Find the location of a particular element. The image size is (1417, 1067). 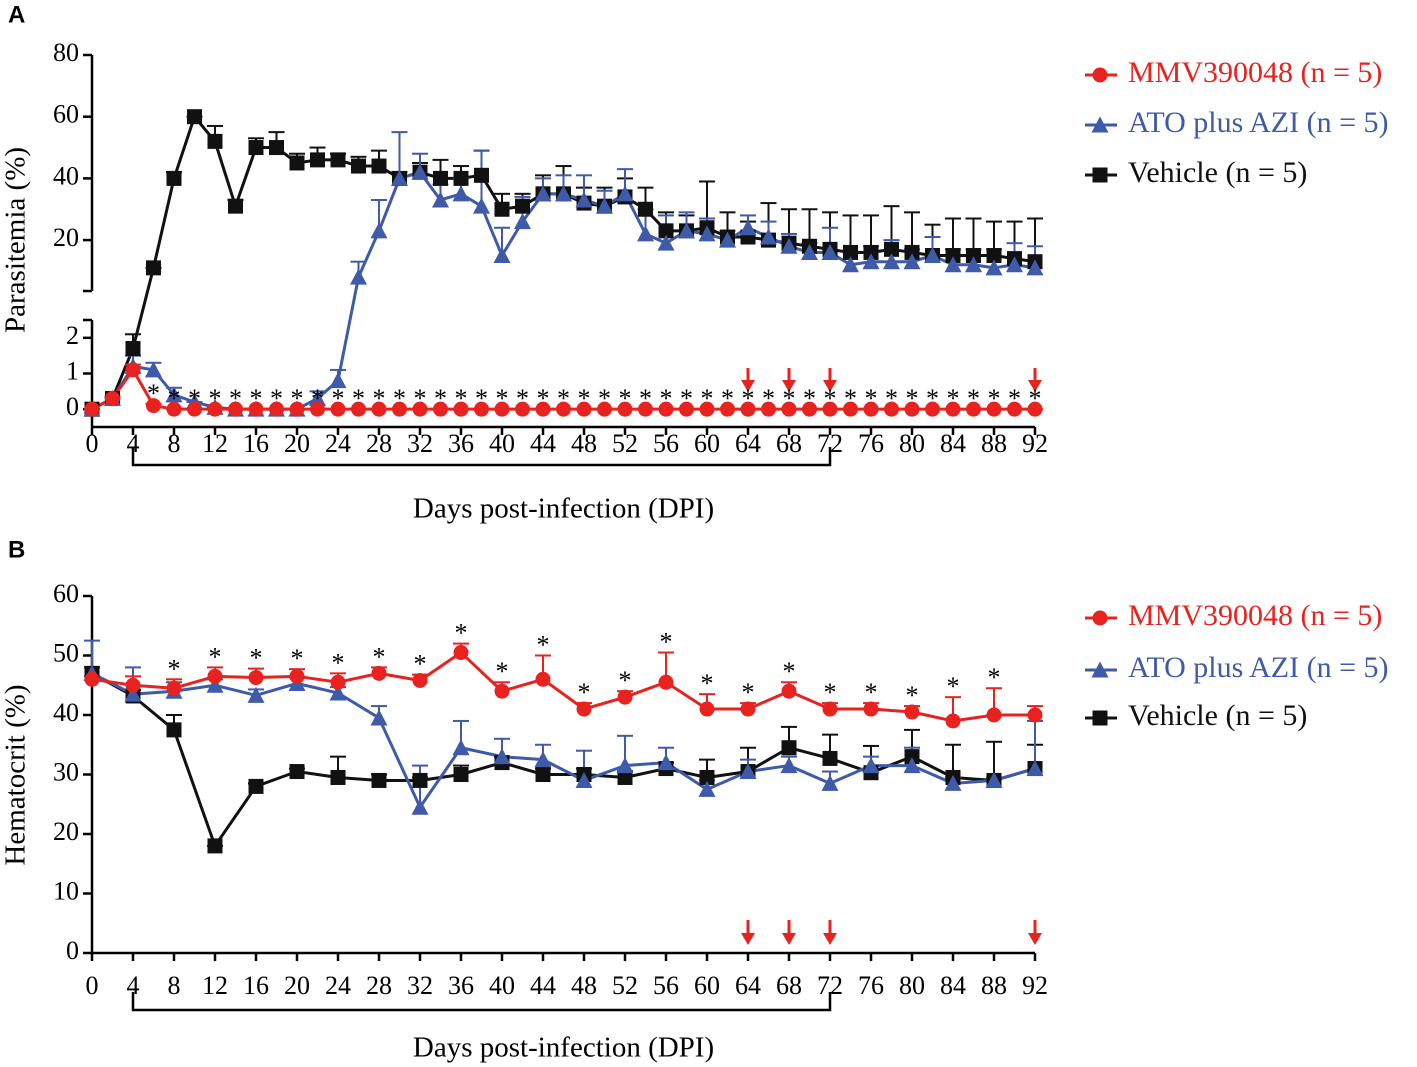

treatment-bracket is located at coordinates (481, 457).